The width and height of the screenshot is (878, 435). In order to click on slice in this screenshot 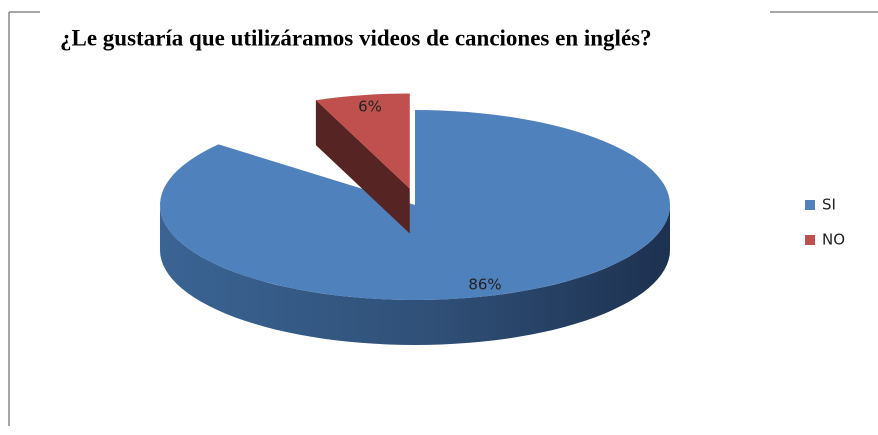, I will do `click(362, 163)`.